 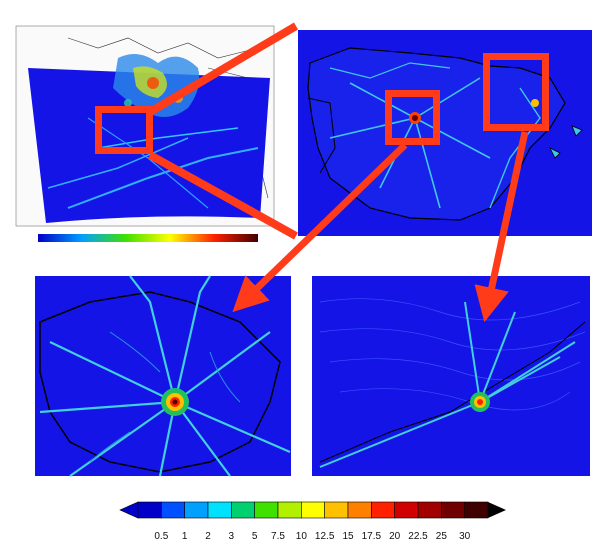 What do you see at coordinates (223, 69) in the screenshot?
I see `arrow-europe-to-iberia-top` at bounding box center [223, 69].